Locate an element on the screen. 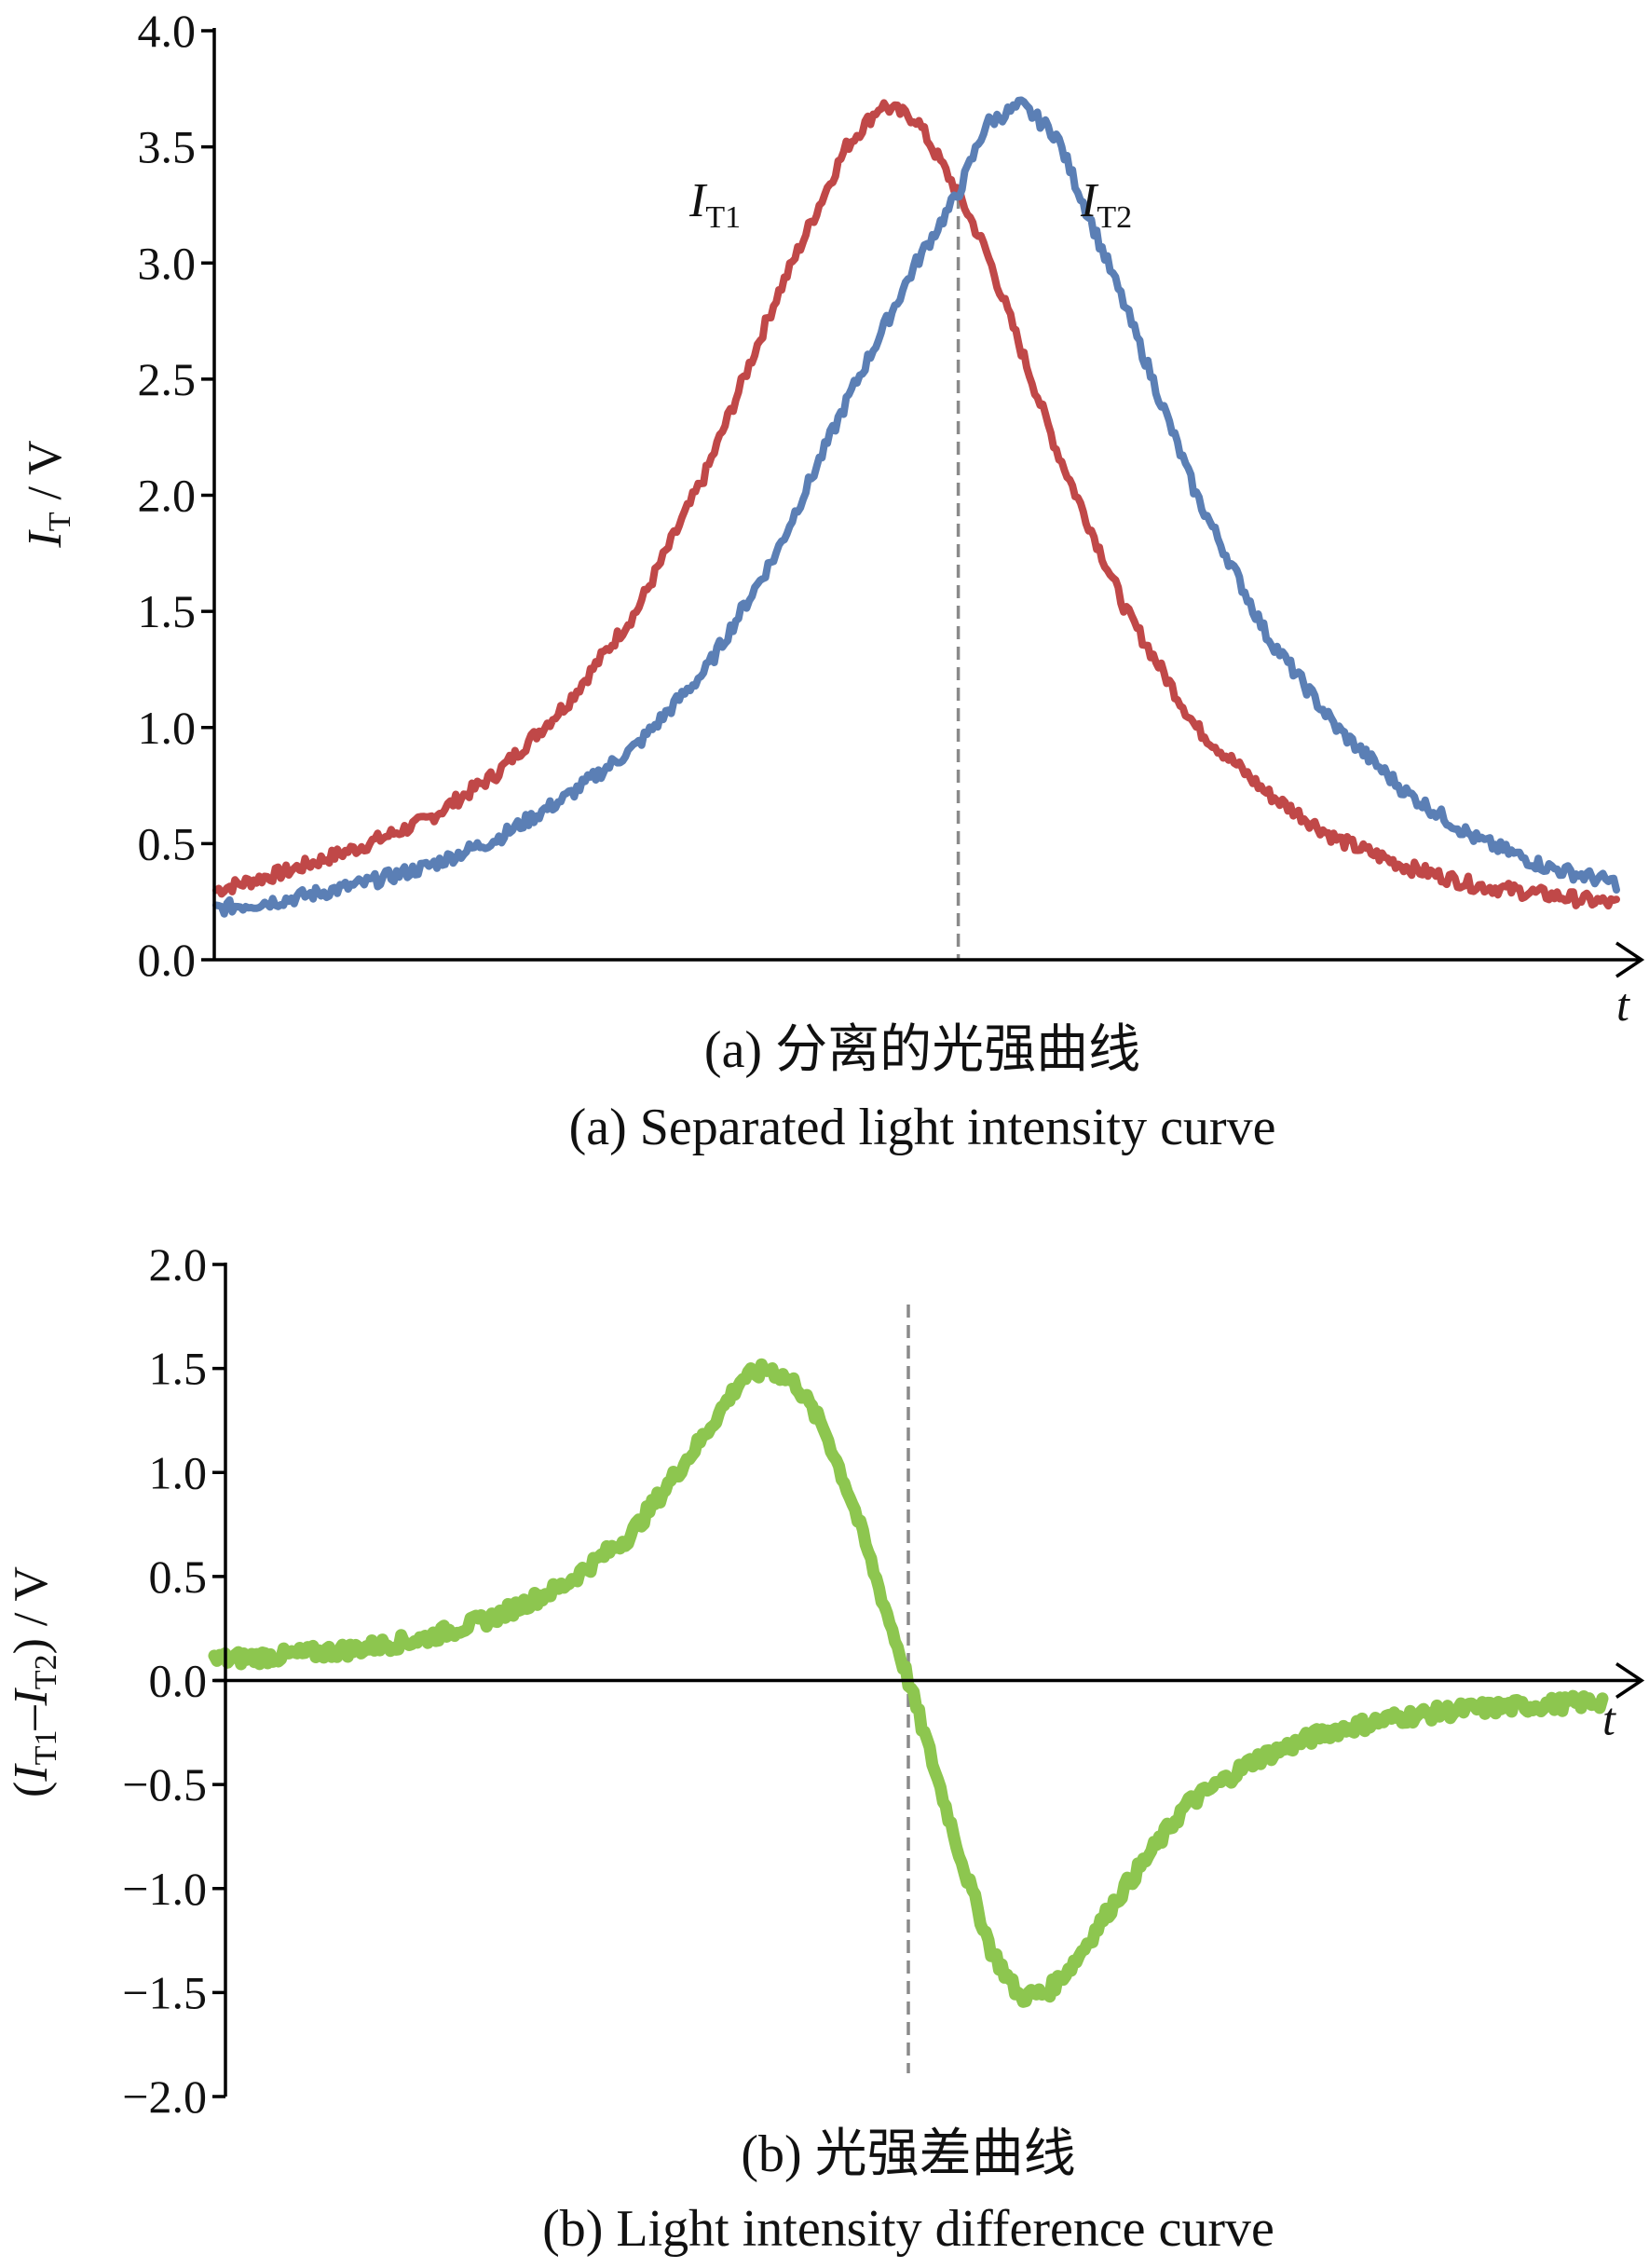 This screenshot has width=1649, height=2268. a-y-axis-label: IT / V is located at coordinates (48, 494).